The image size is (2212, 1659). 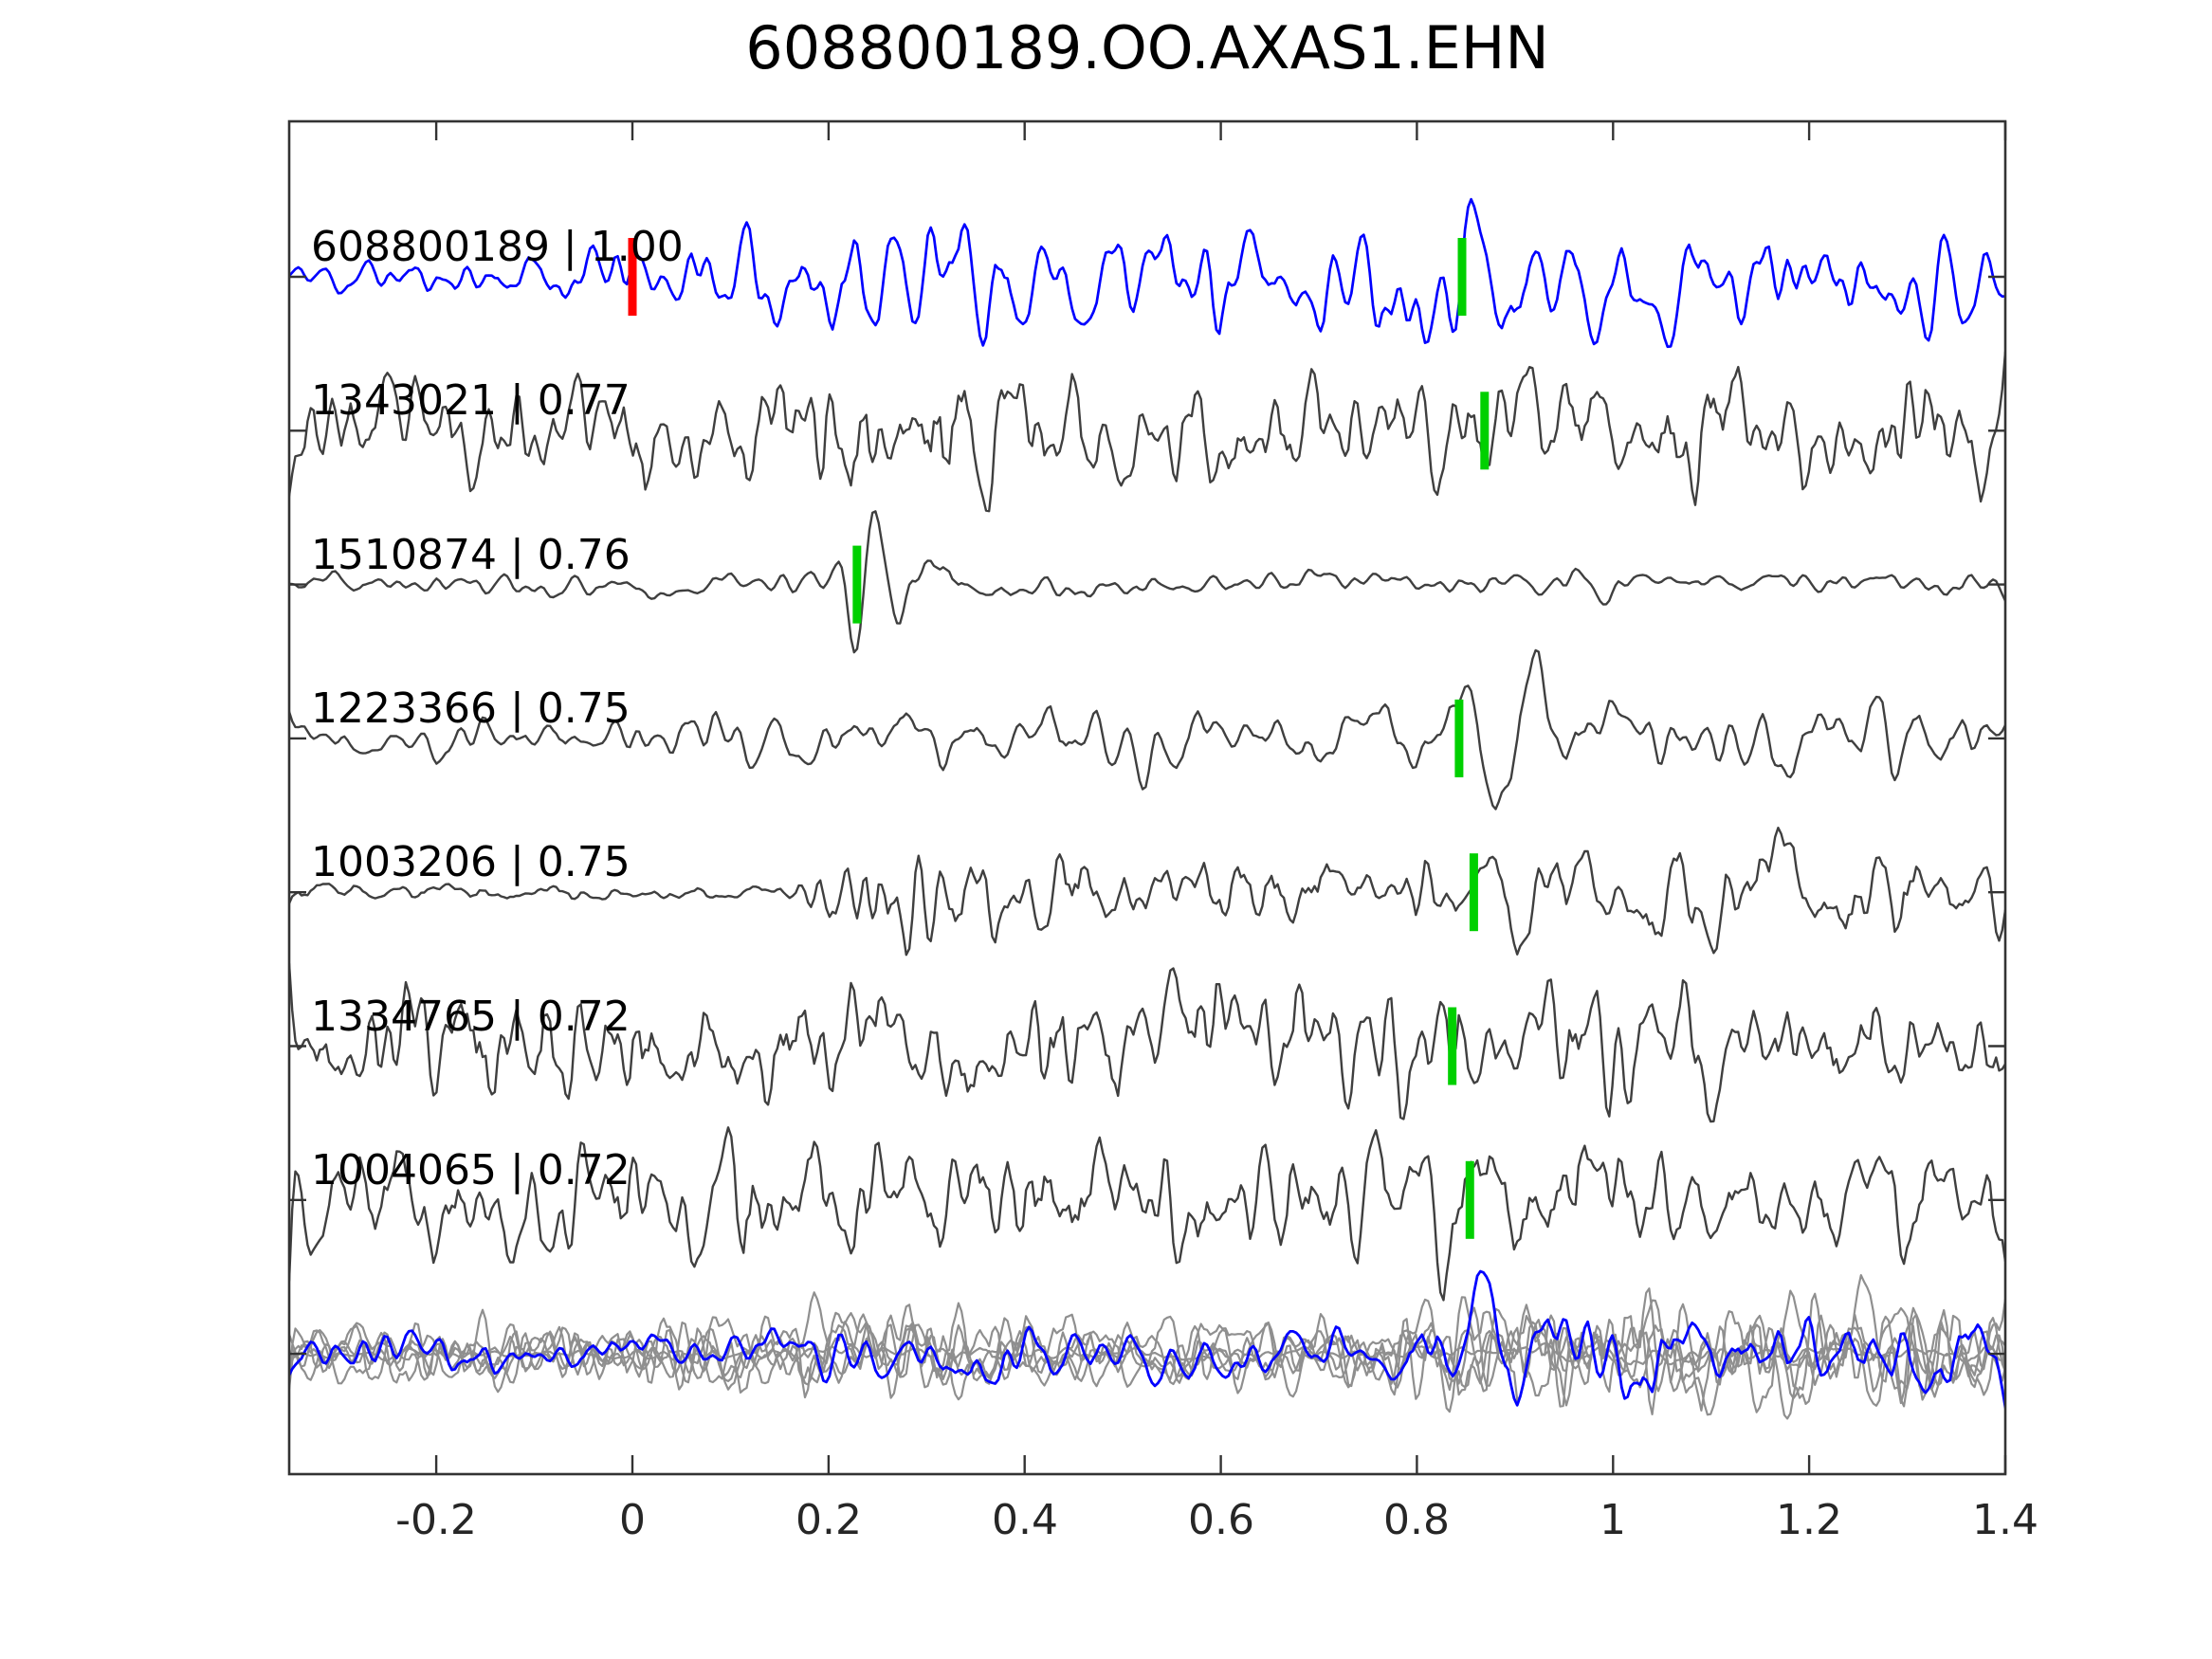 What do you see at coordinates (1416, 1520) in the screenshot?
I see `x-tick-label: 0.8` at bounding box center [1416, 1520].